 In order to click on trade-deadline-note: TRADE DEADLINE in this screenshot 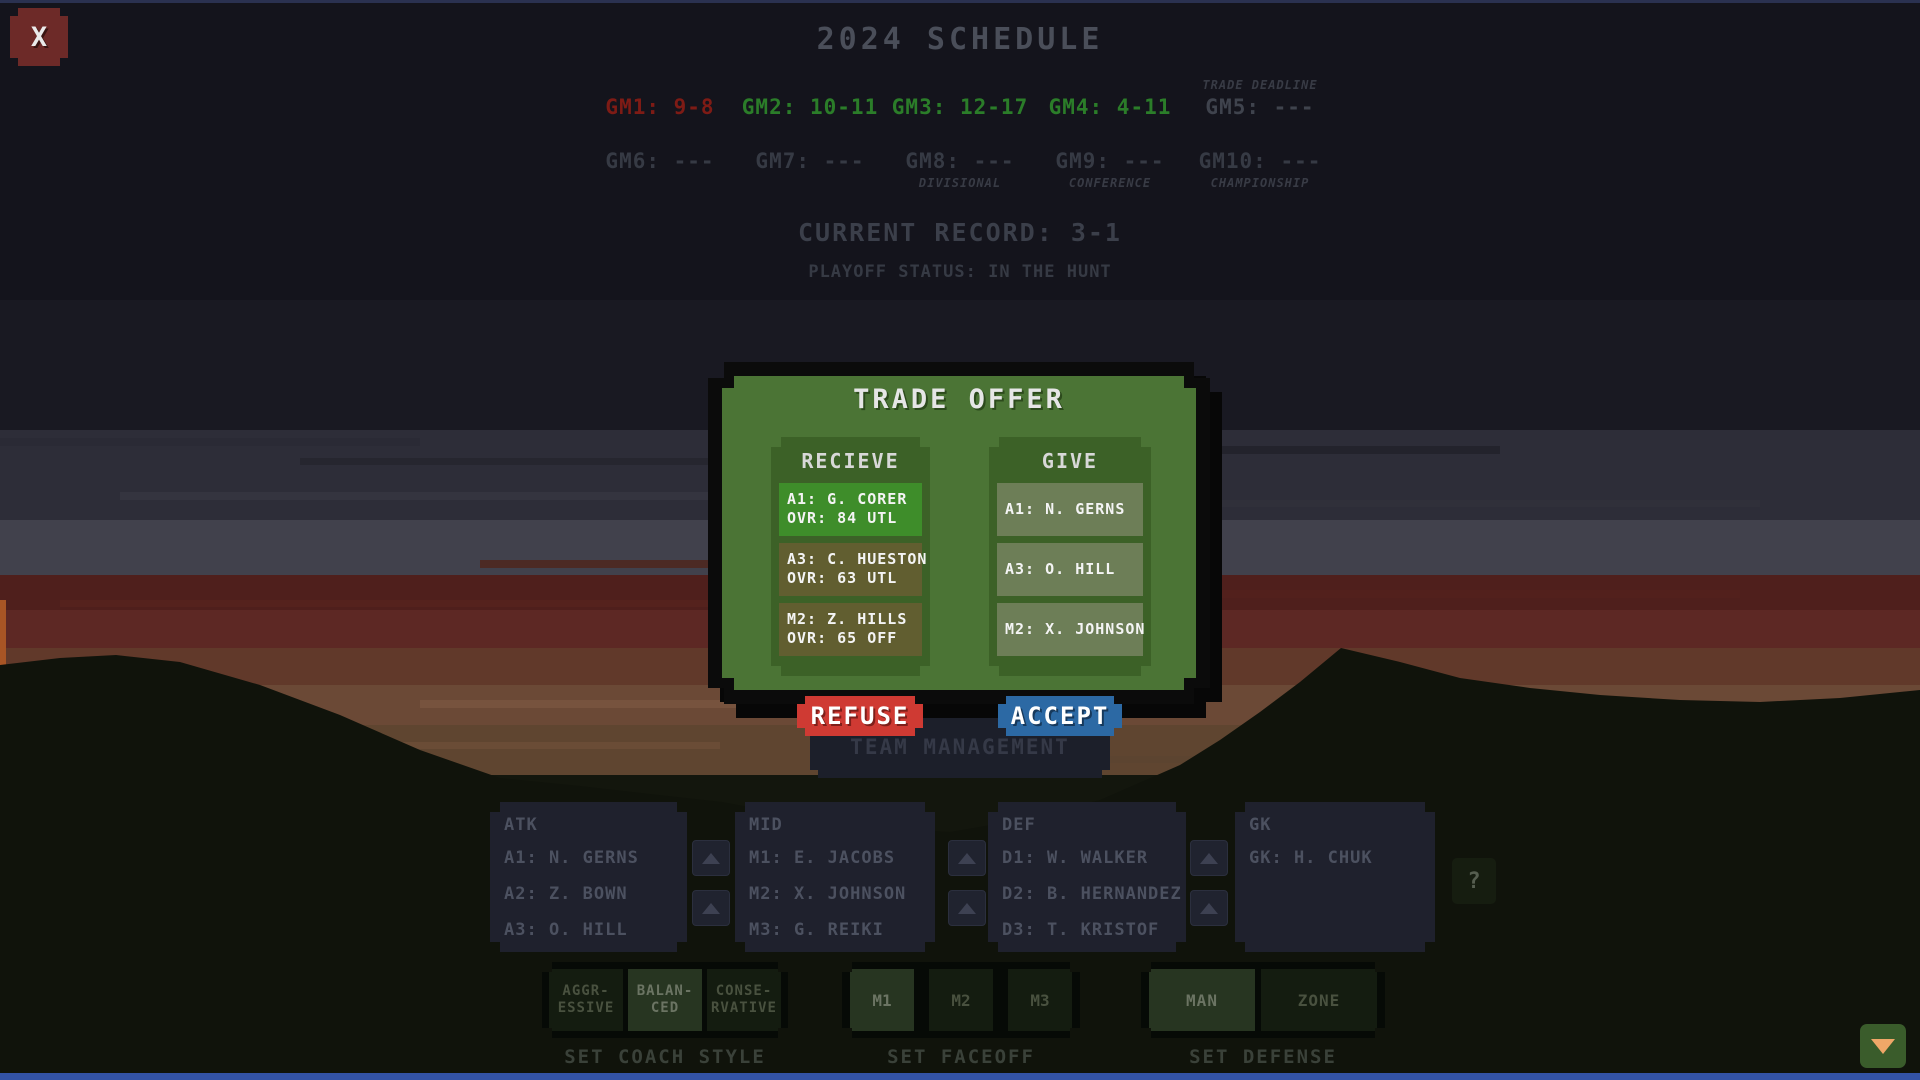, I will do `click(1260, 85)`.